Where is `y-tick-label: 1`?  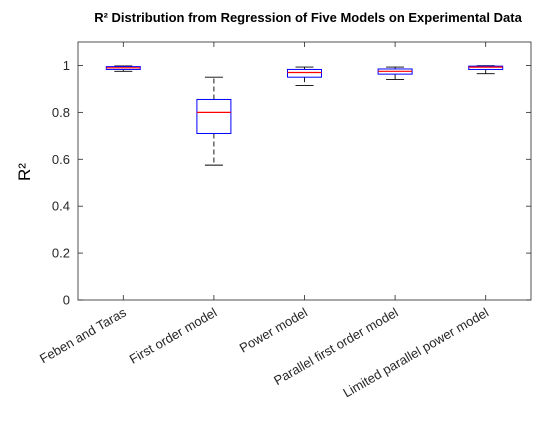 y-tick-label: 1 is located at coordinates (66, 65).